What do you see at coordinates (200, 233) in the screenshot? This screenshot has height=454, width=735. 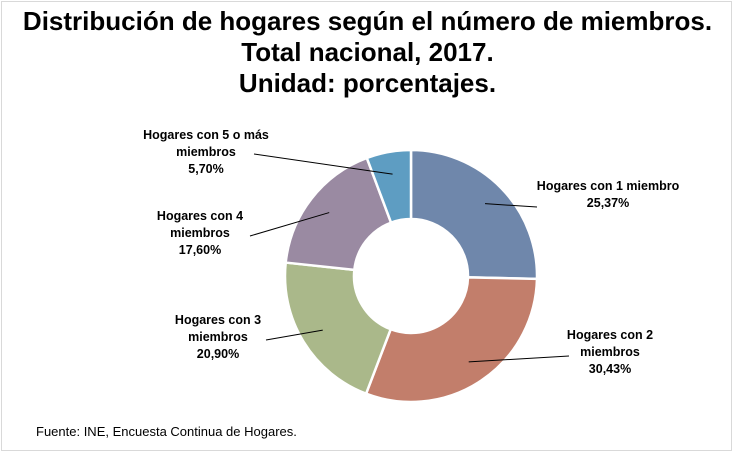 I see `data-label-4: Hogares con 4 miembros 17,60%` at bounding box center [200, 233].